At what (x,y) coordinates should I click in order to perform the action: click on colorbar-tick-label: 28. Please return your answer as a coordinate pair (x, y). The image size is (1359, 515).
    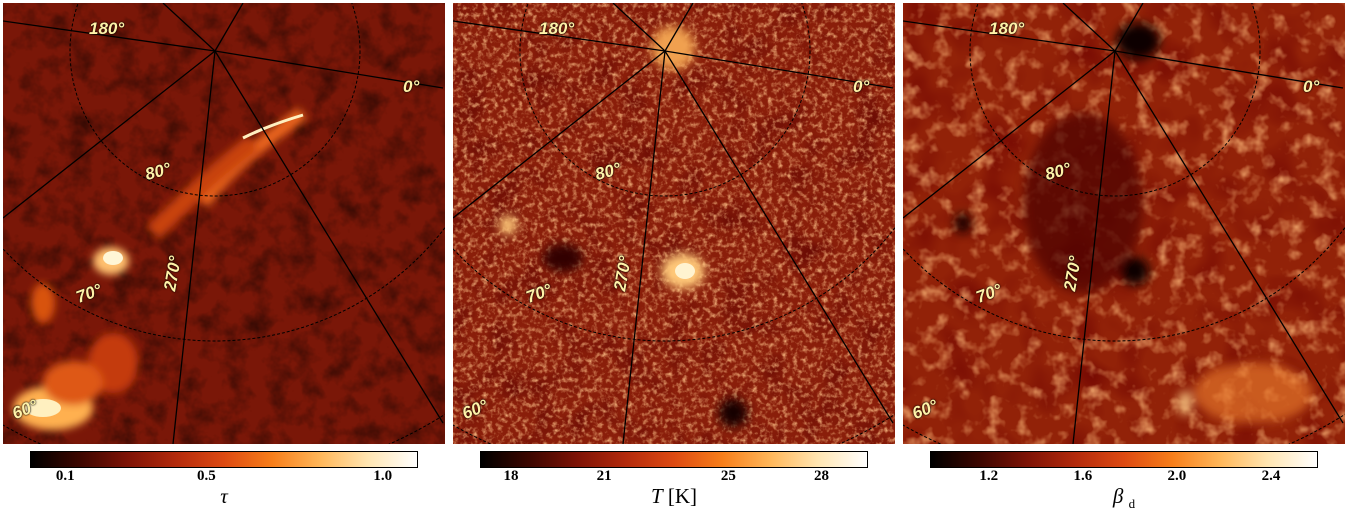
    Looking at the image, I should click on (821, 476).